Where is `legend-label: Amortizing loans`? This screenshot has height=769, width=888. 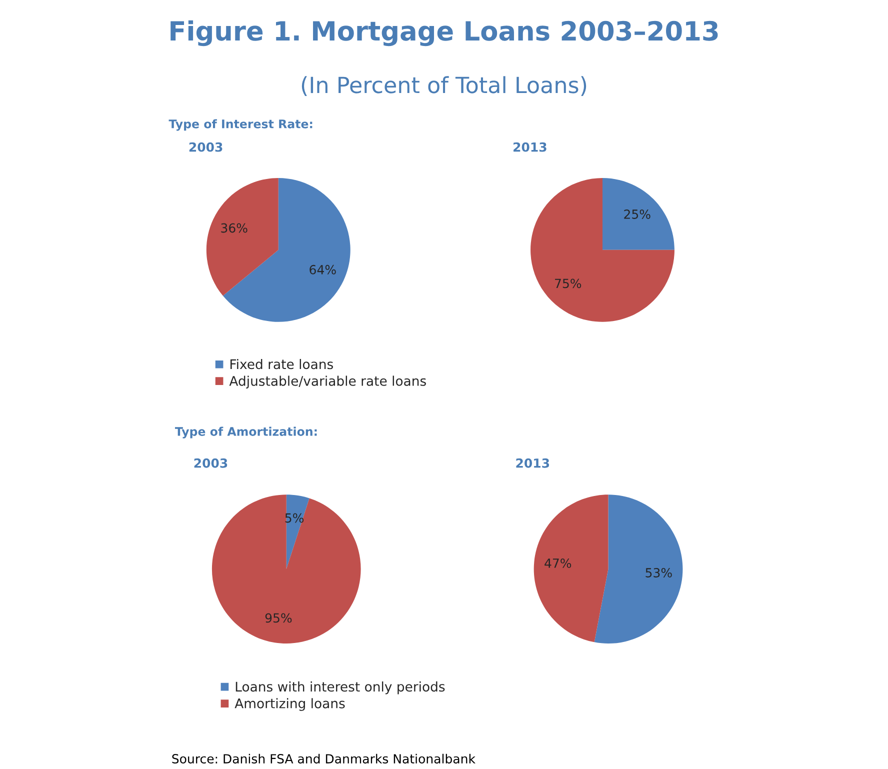
legend-label: Amortizing loans is located at coordinates (289, 704).